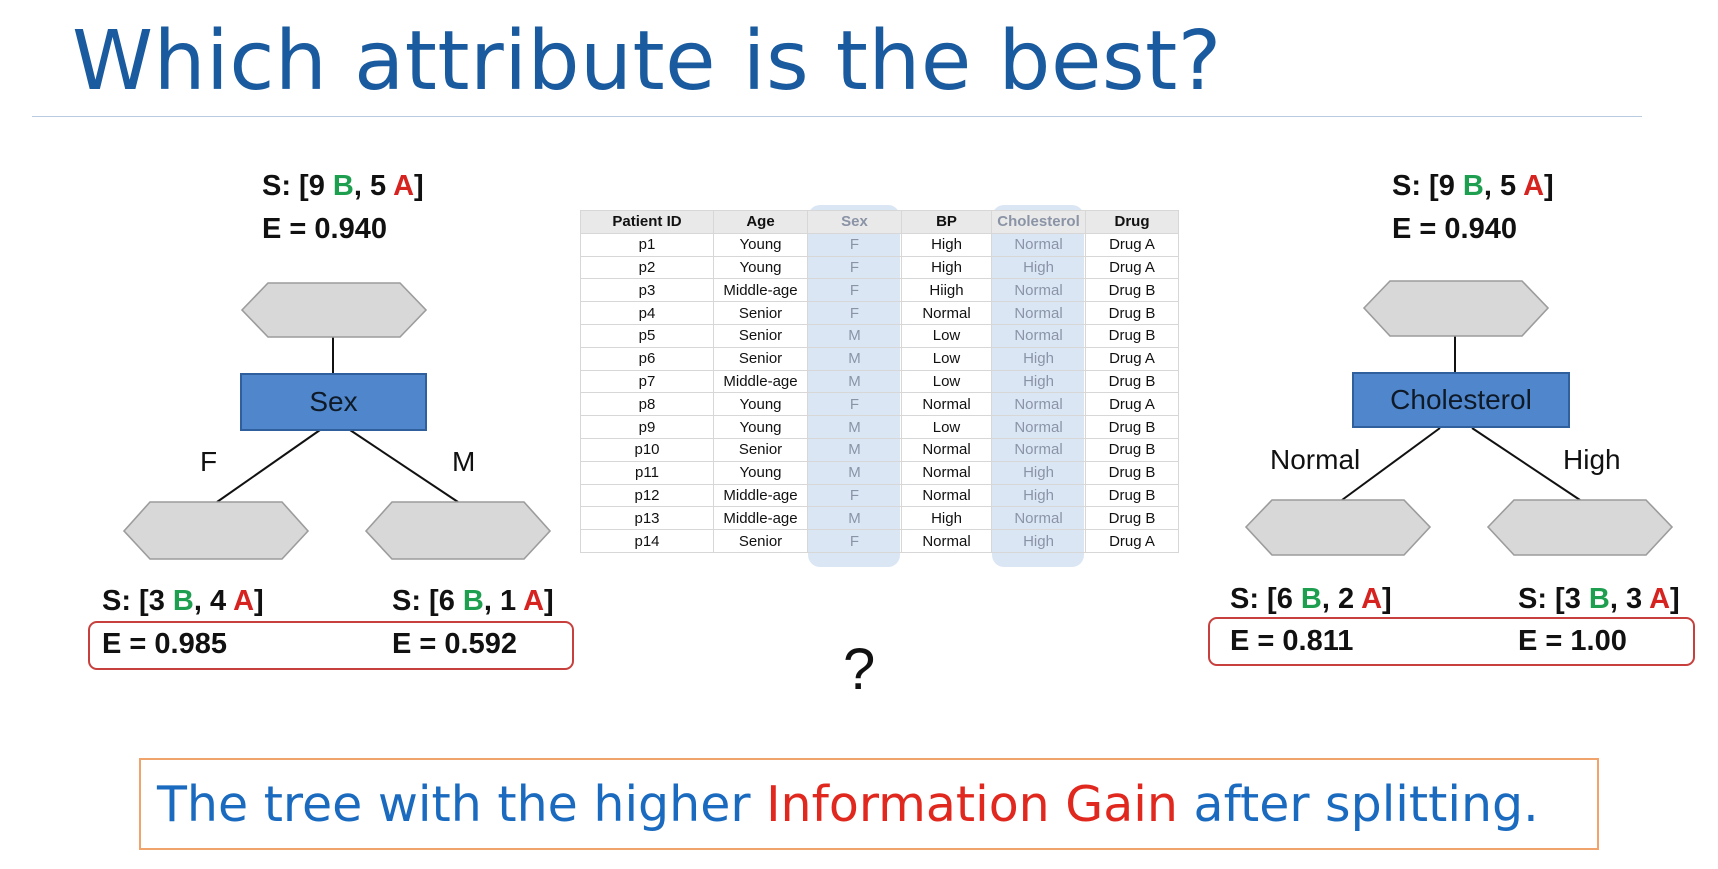 This screenshot has height=869, width=1718. Describe the element at coordinates (1599, 599) in the screenshot. I see `right-child-high-sample: S: [3 B, 3 A]` at that location.